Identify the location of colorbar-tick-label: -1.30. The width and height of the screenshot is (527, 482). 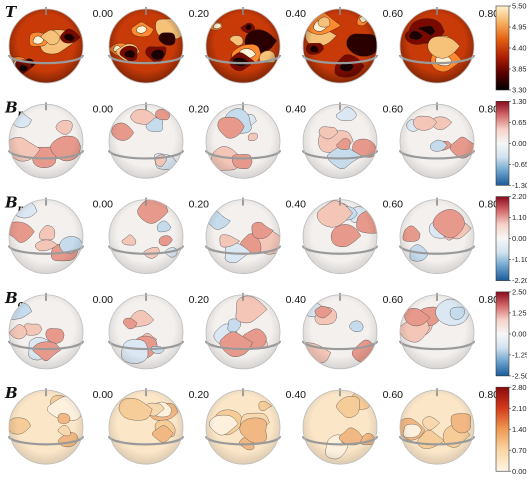
(519, 185).